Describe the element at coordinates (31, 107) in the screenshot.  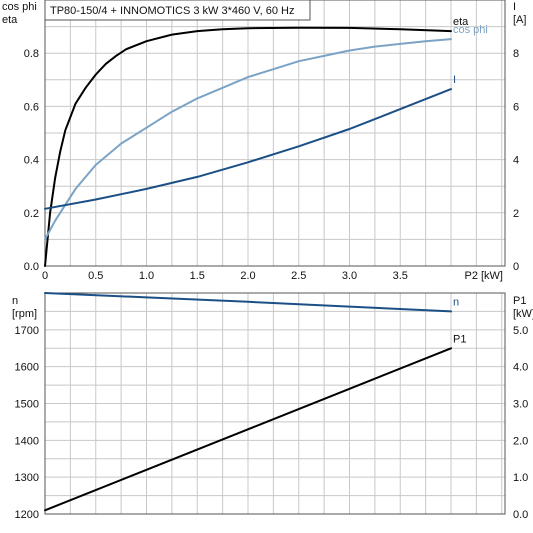
I see `top-left-tick-label: 0.6` at that location.